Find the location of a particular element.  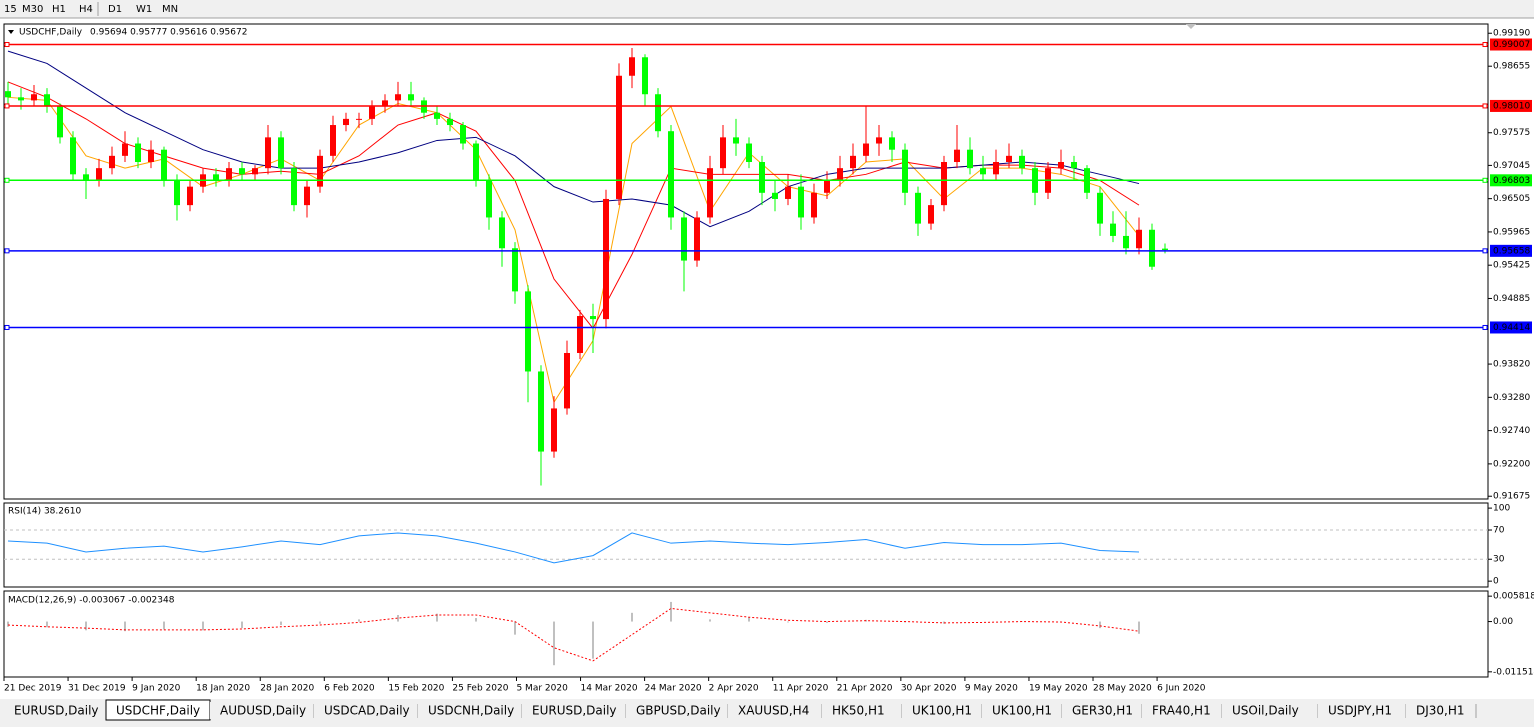

y-tick-label: 0.97045 is located at coordinates (1511, 166).